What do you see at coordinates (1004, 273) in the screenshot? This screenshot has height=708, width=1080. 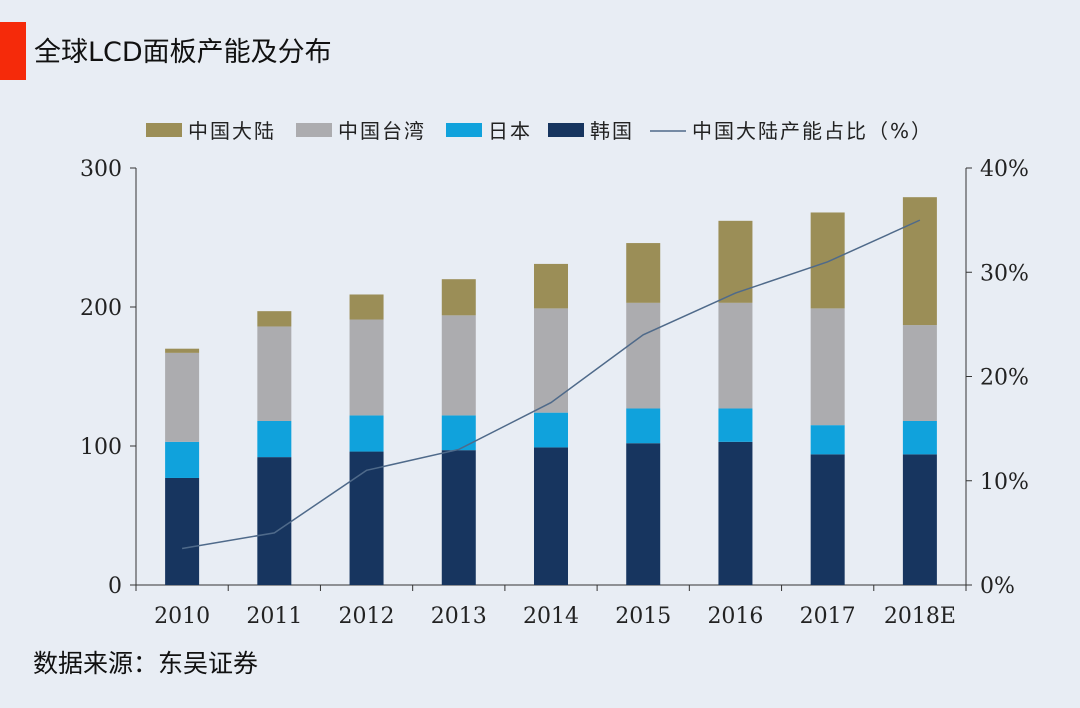 I see `y-tick-label-right: 30%` at bounding box center [1004, 273].